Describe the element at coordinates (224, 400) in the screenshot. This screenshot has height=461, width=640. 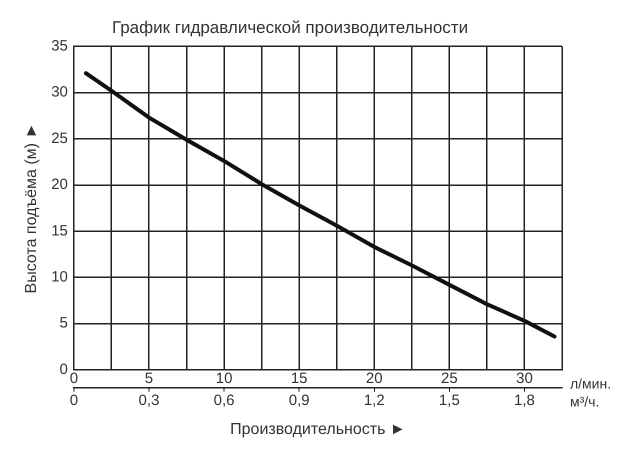
I see `x2-tick-label: 0,6` at that location.